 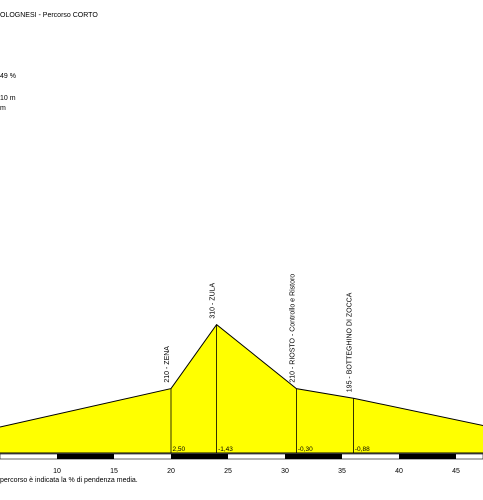 I want to click on x-tick-label-10: 10, so click(x=57, y=471).